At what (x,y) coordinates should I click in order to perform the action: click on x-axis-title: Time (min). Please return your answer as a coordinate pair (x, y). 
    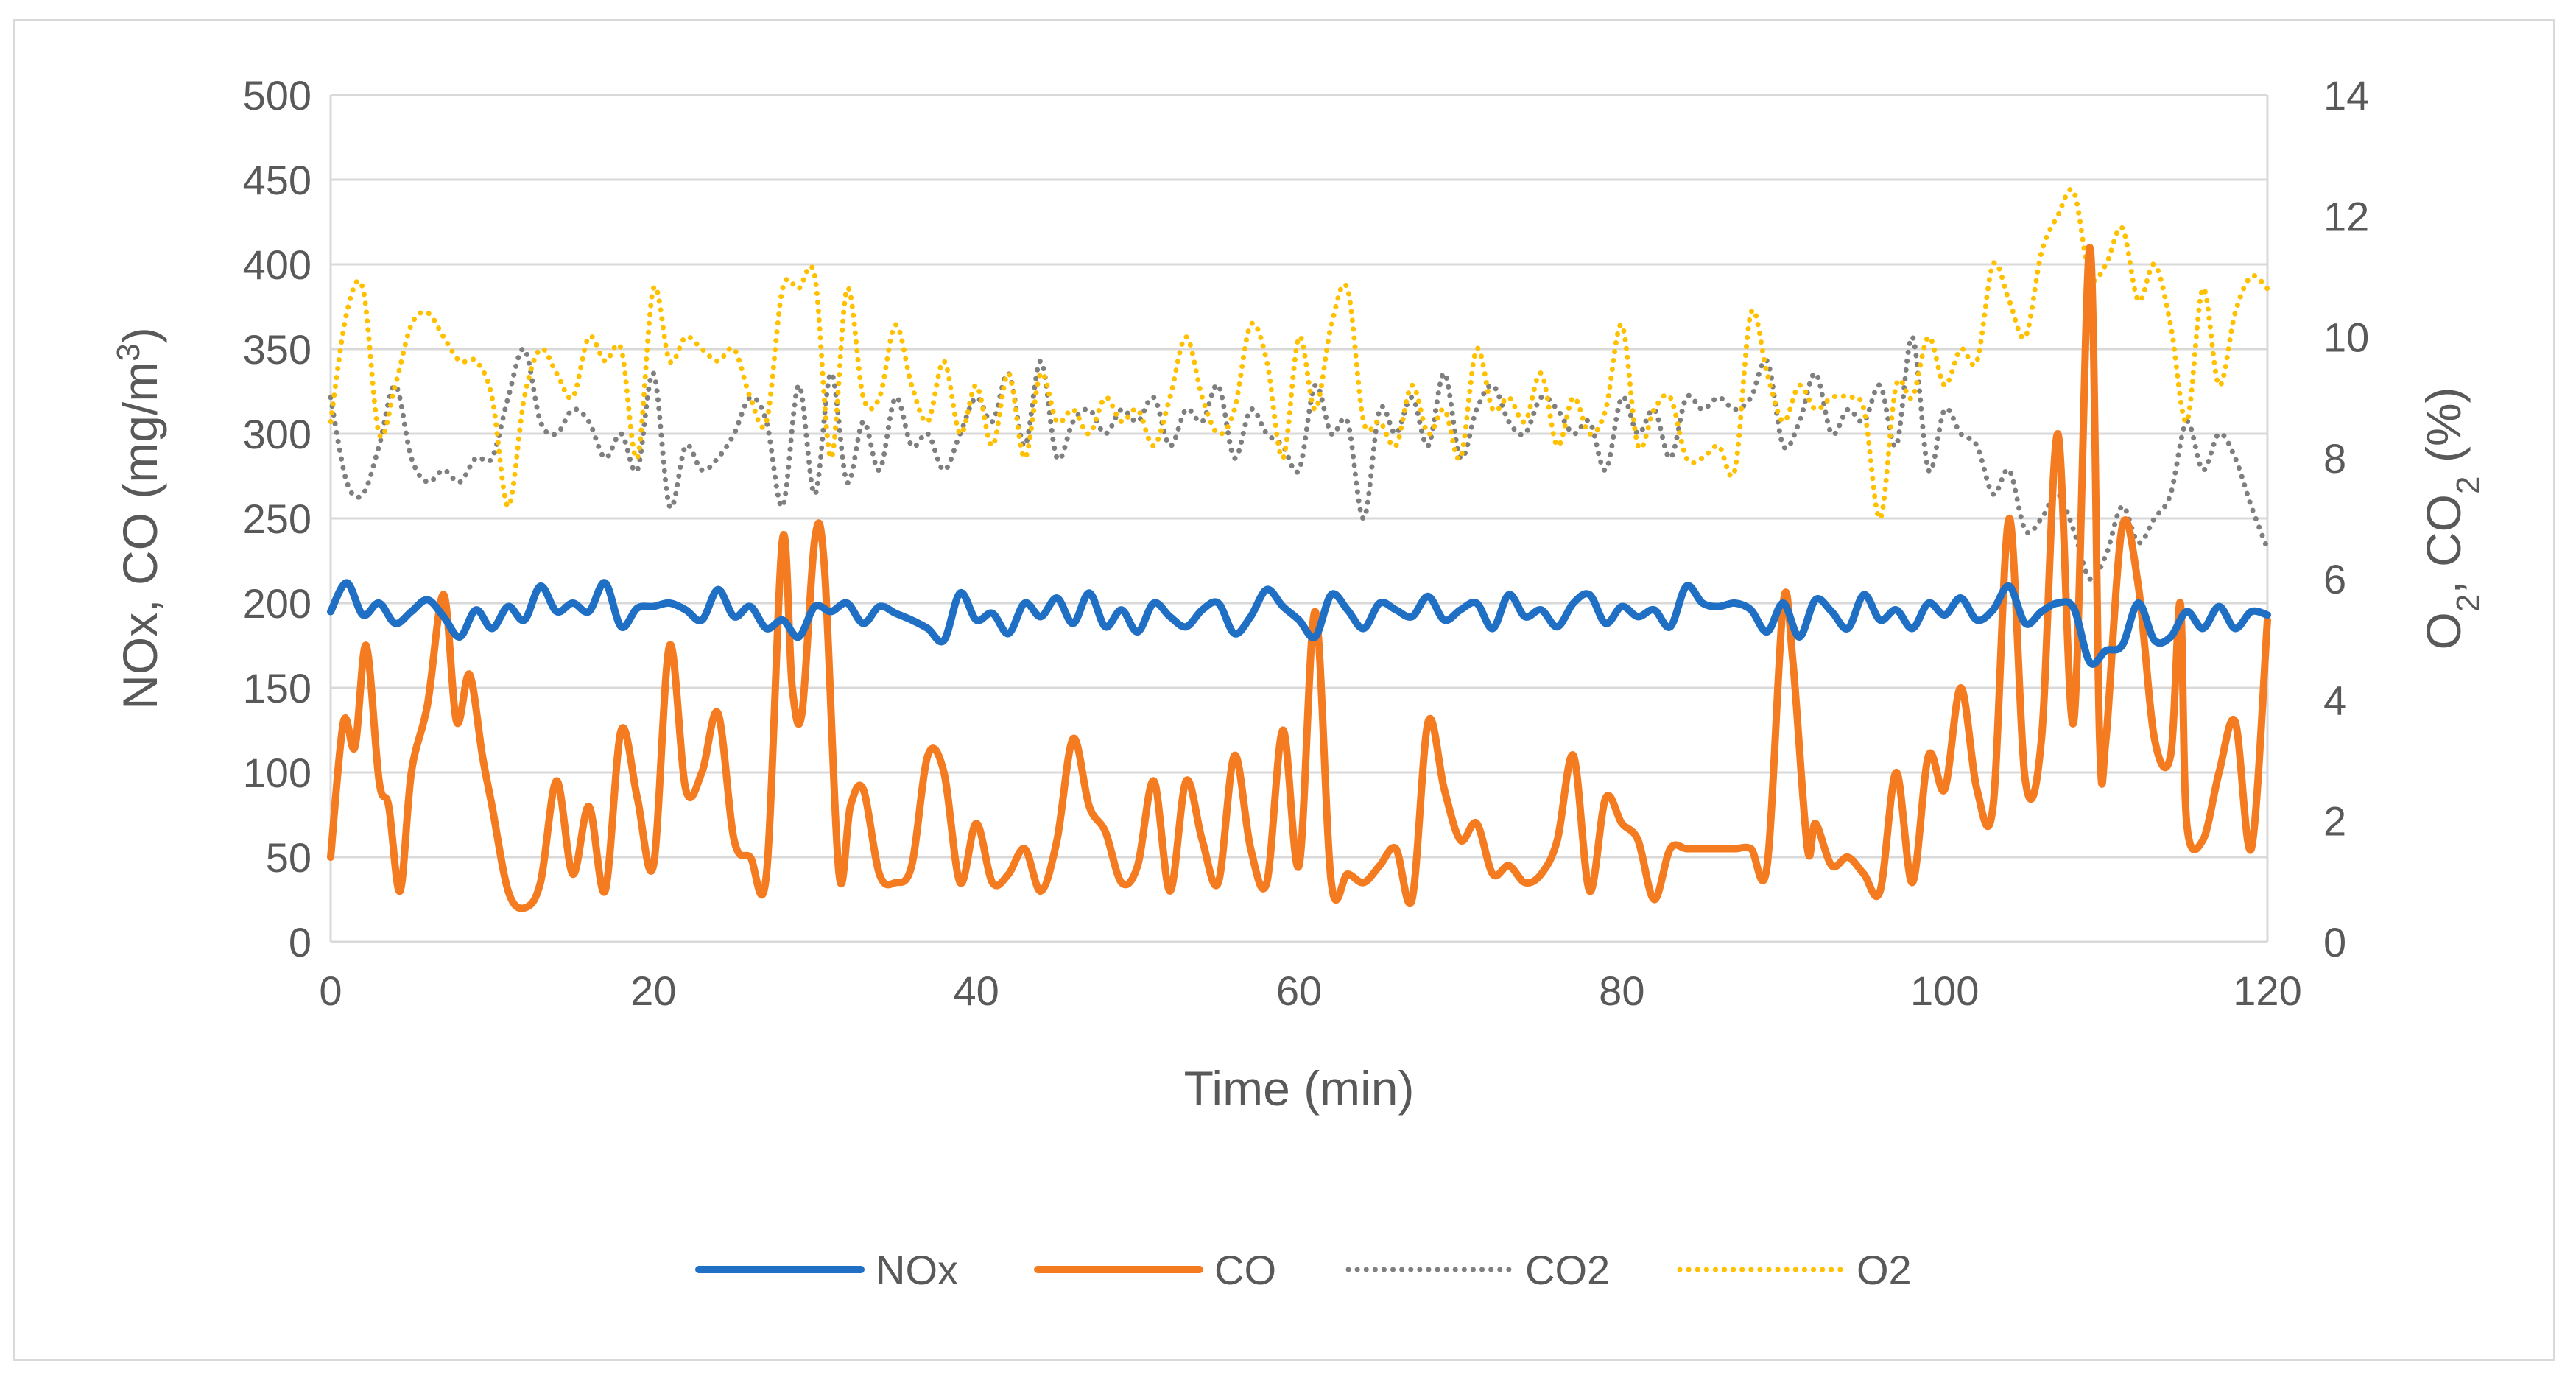
    Looking at the image, I should click on (1299, 1088).